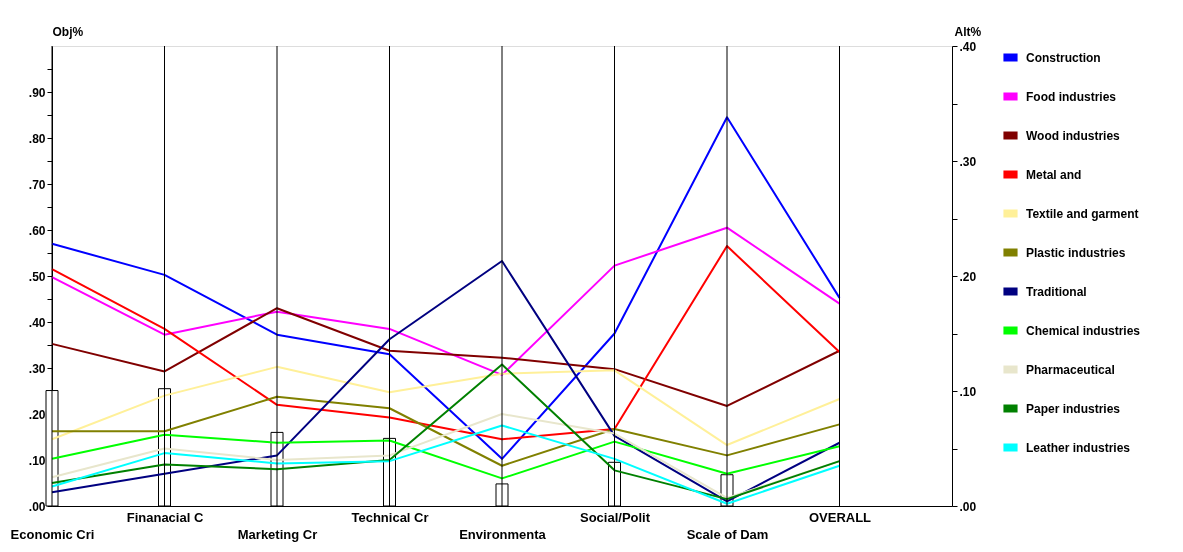  Describe the element at coordinates (37, 138) in the screenshot. I see `y-tick-label: .80` at that location.